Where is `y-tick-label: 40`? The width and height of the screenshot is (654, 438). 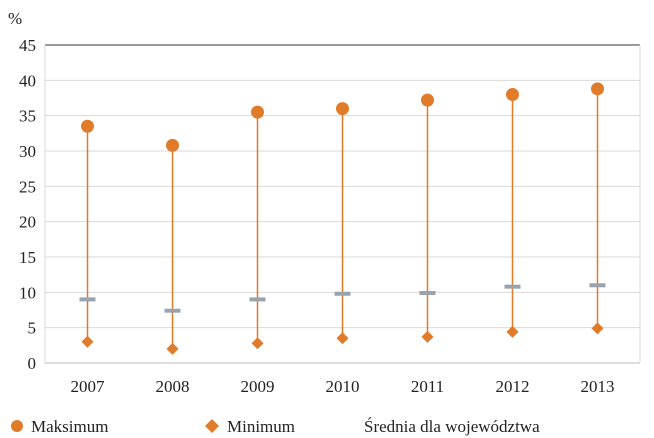
y-tick-label: 40 is located at coordinates (27, 80).